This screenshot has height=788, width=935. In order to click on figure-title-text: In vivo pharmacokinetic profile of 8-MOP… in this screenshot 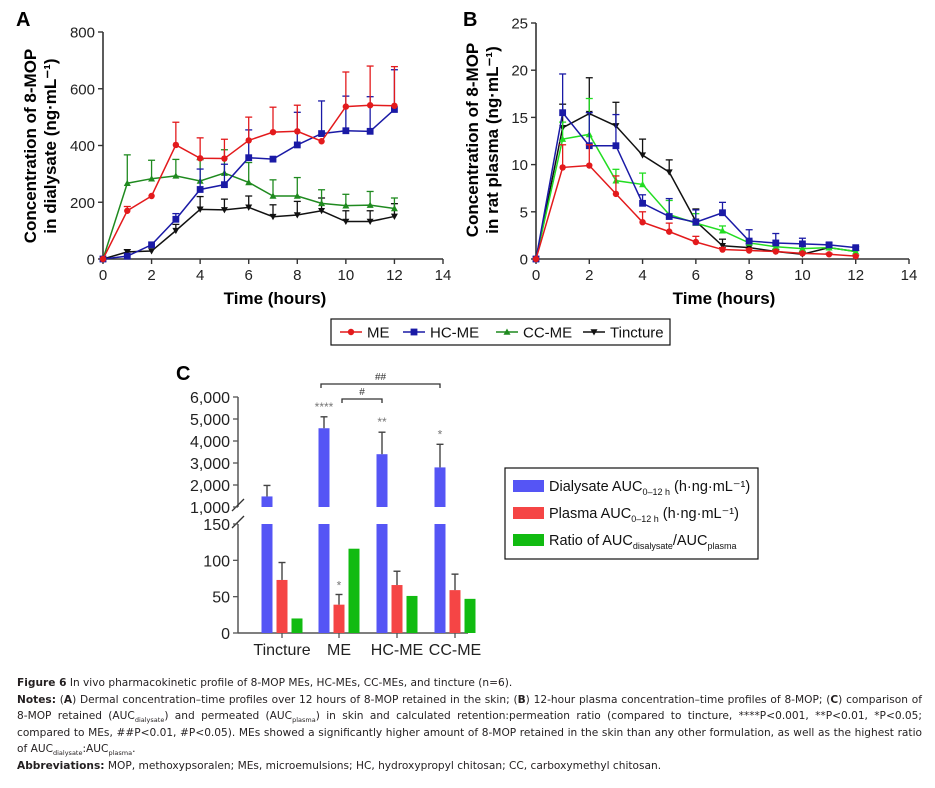, I will do `click(289, 683)`.